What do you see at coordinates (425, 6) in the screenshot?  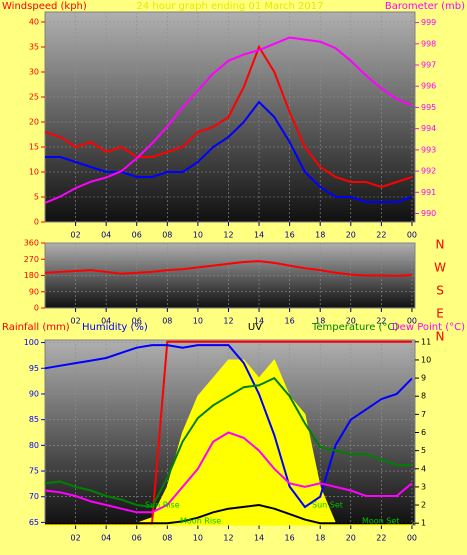 I see `y2-axis-label: Barometer (mb)` at bounding box center [425, 6].